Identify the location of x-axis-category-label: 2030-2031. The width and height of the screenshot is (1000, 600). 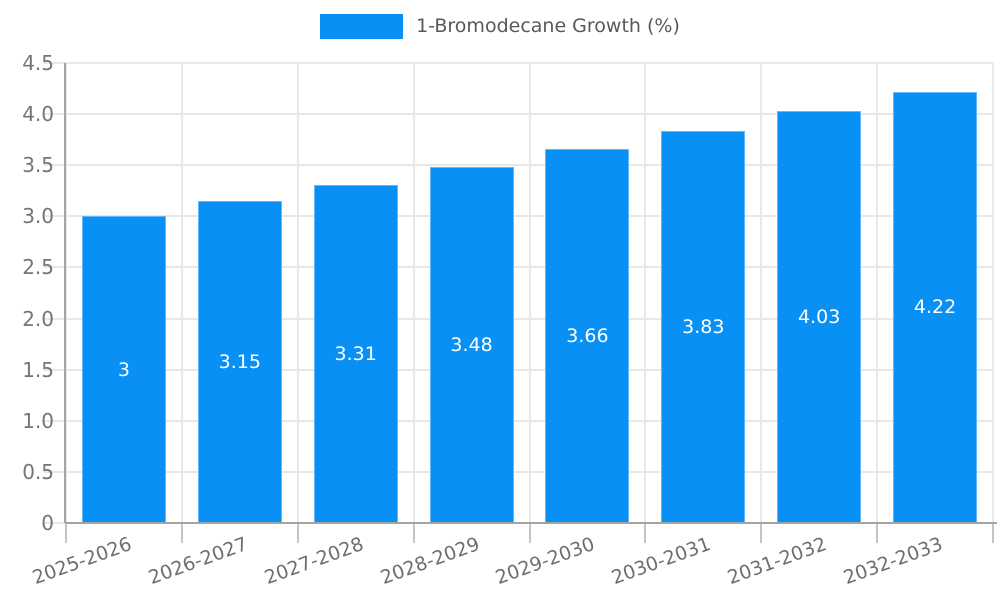
(661, 561).